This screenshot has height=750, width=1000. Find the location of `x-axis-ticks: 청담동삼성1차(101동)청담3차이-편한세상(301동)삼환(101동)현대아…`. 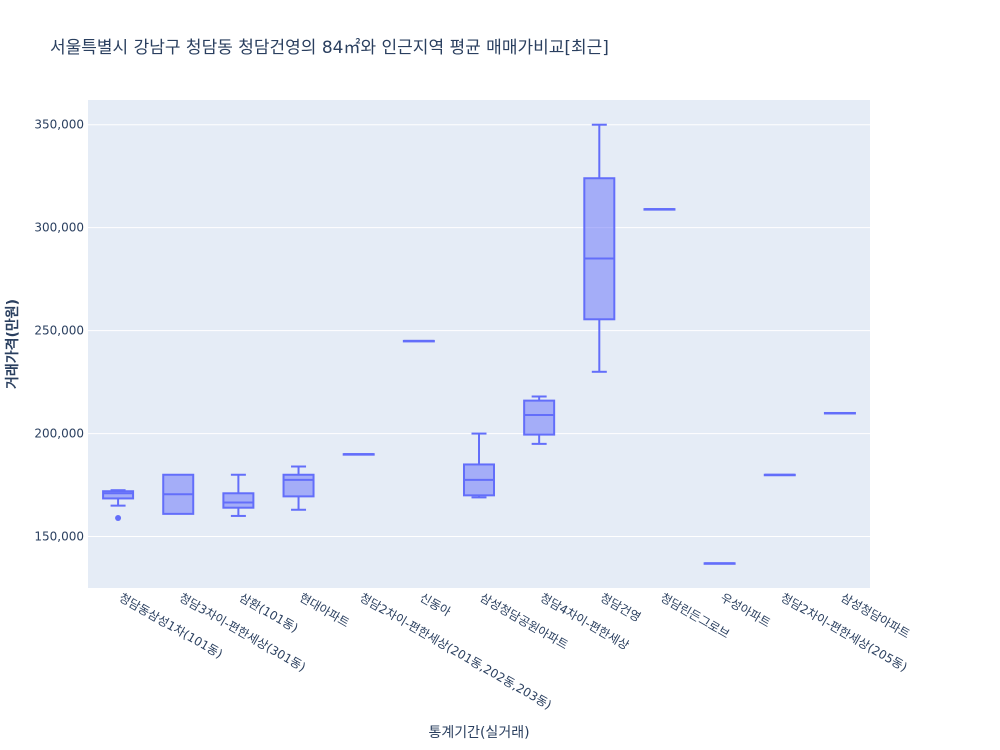

x-axis-ticks: 청담동삼성1차(101동)청담3차이-편한세상(301동)삼환(101동)현대아… is located at coordinates (515, 651).